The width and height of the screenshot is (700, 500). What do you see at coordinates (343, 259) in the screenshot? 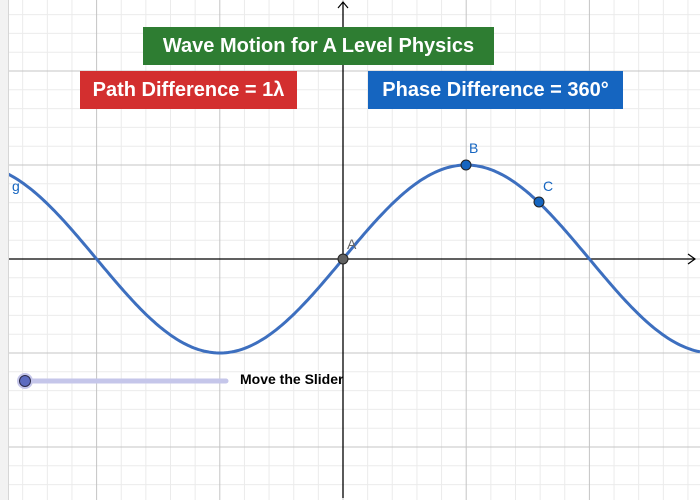
I see `point-a` at bounding box center [343, 259].